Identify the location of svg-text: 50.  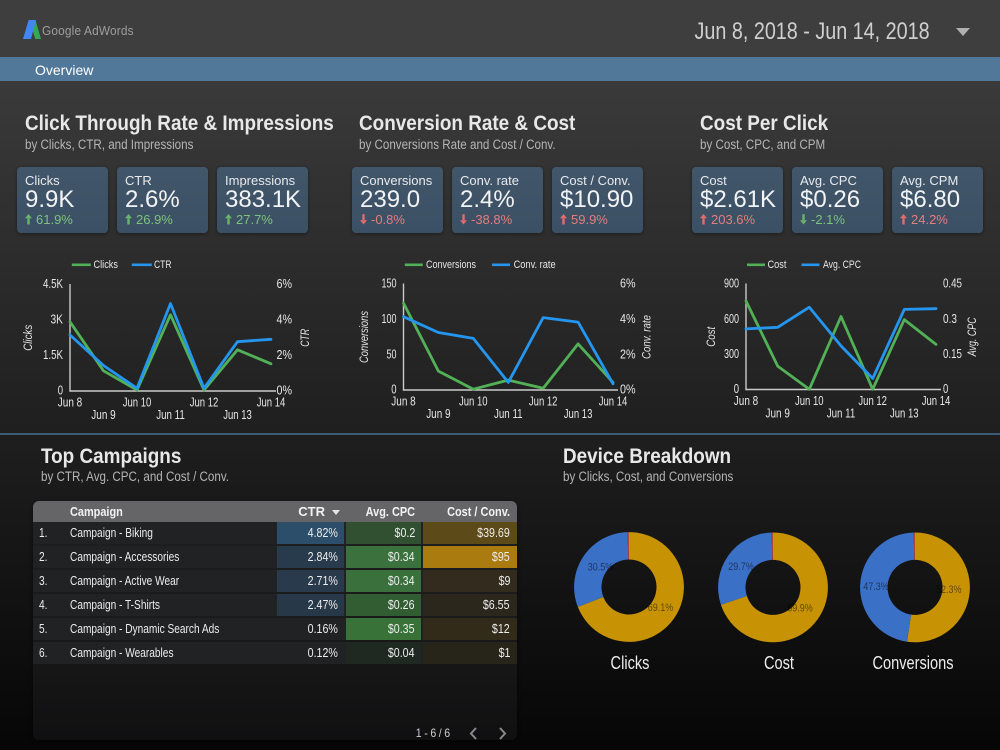
(392, 354).